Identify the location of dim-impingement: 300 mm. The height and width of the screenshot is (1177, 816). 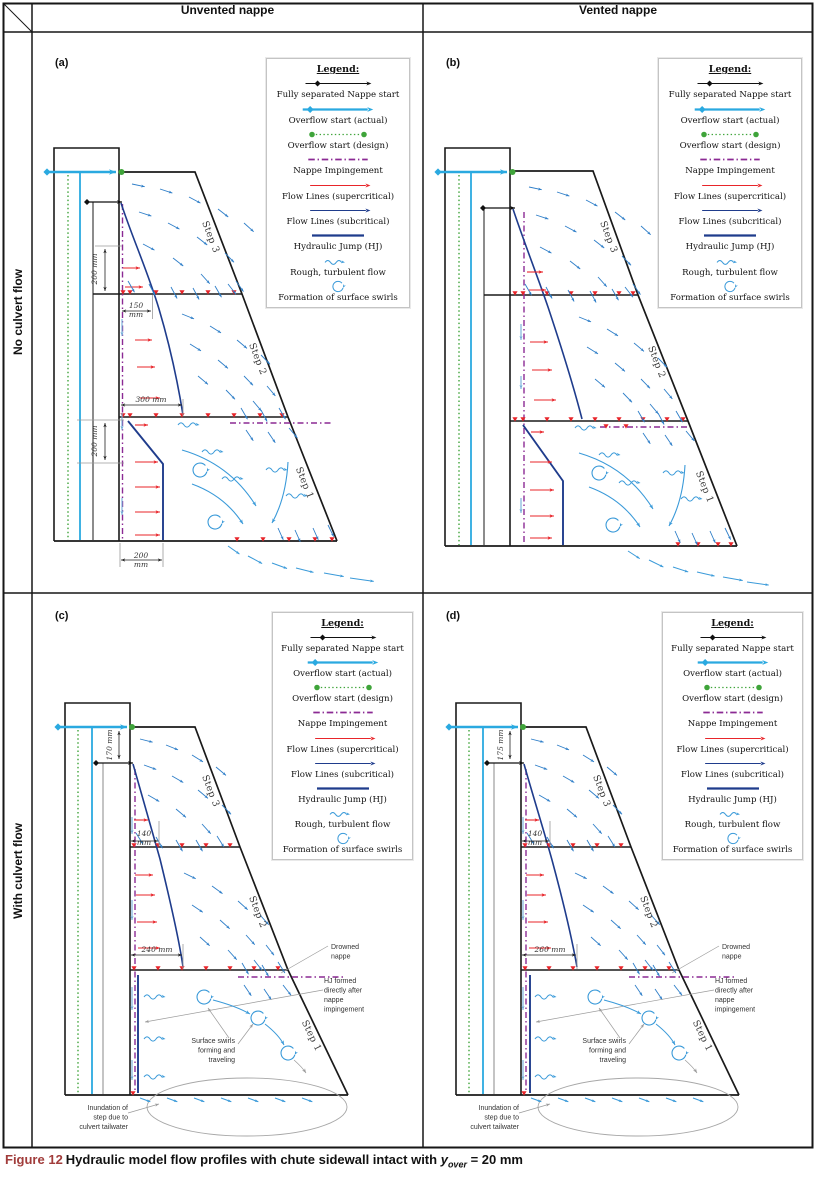
(151, 399).